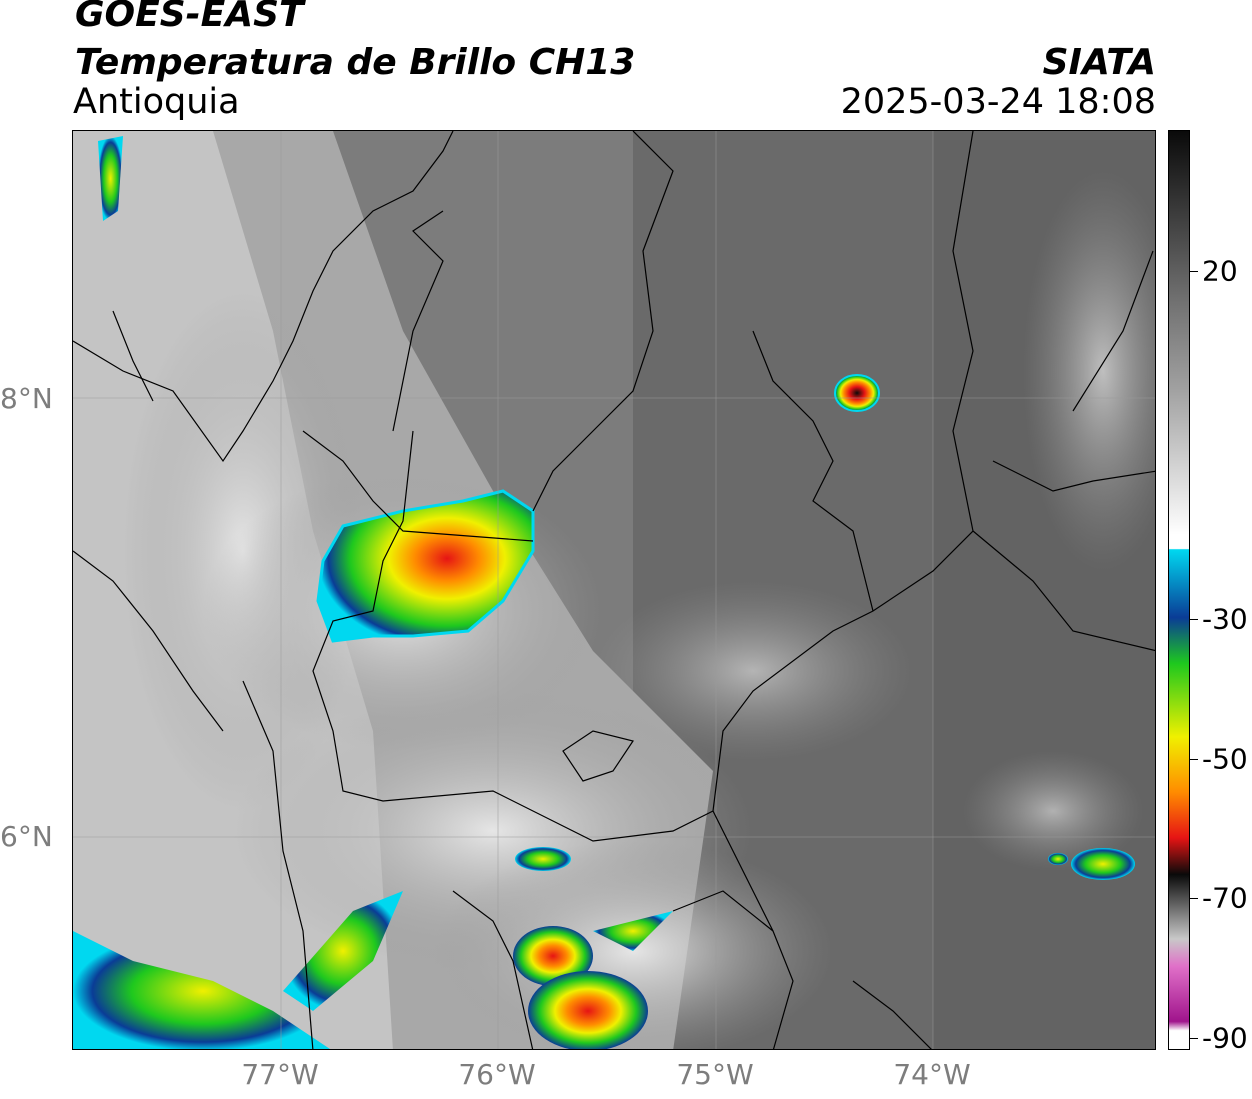 The height and width of the screenshot is (1099, 1252). I want to click on lon-label-76w: 76°W, so click(497, 1074).